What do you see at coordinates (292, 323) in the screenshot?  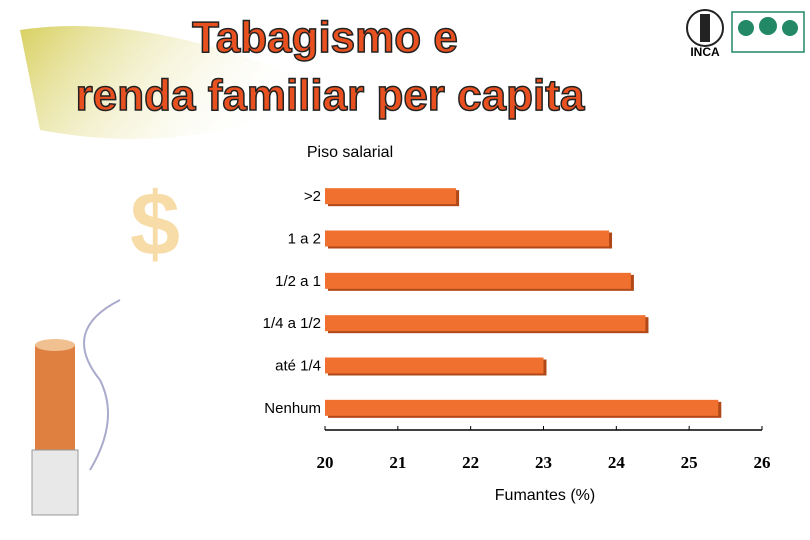 I see `y-tick-label: 1/4 a 1/2` at bounding box center [292, 323].